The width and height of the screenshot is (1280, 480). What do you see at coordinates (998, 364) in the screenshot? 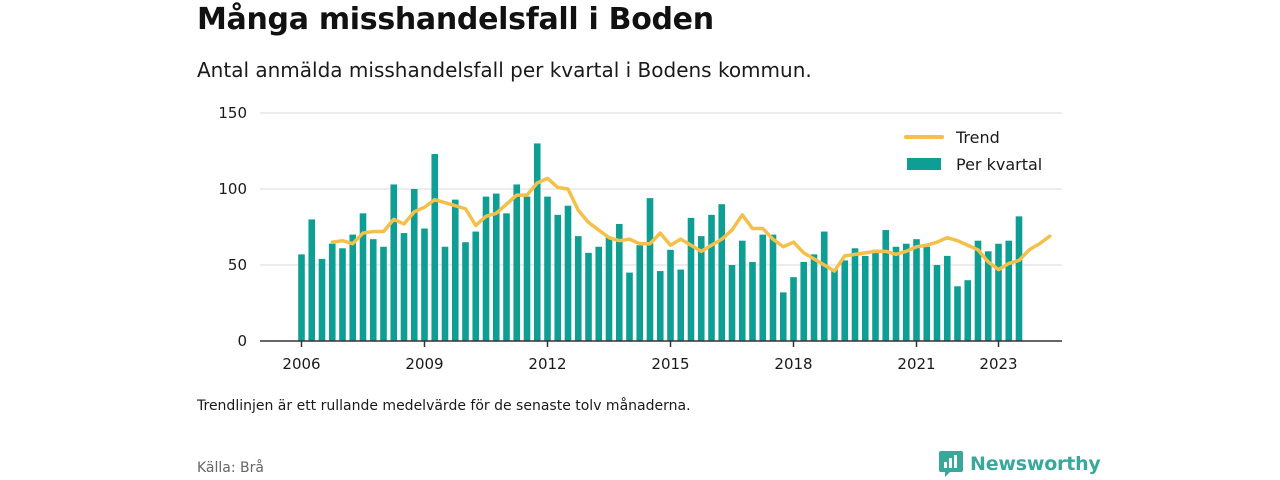
I see `x-tick-label: 2023` at bounding box center [998, 364].